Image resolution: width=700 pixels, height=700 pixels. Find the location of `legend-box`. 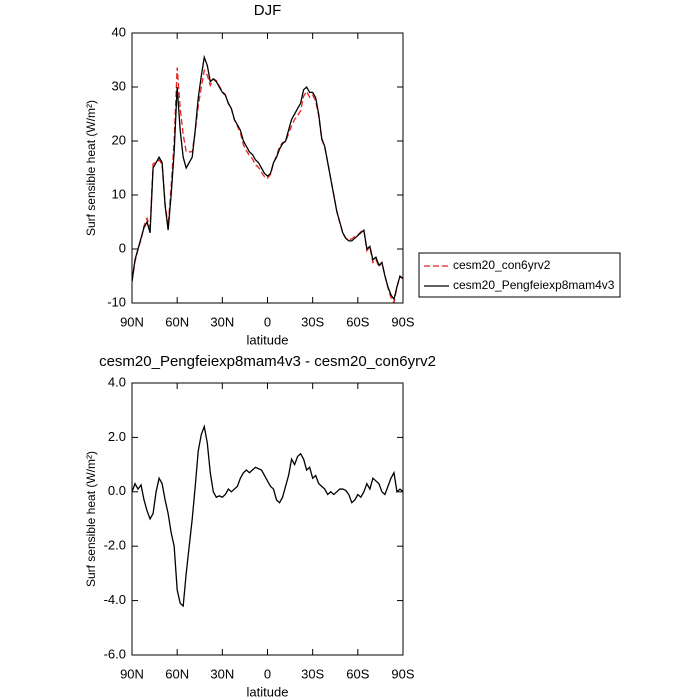

legend-box is located at coordinates (519, 275).